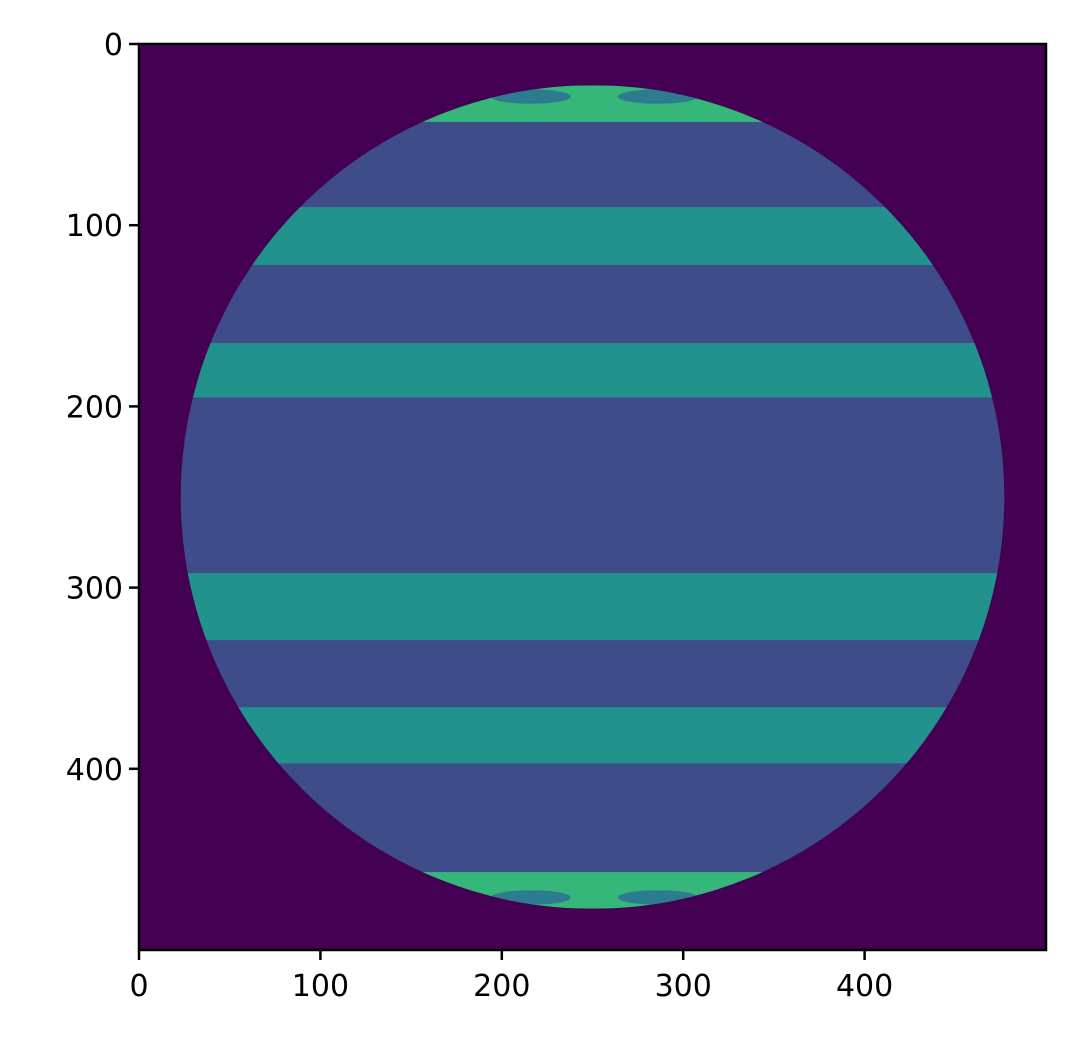  Describe the element at coordinates (138, 986) in the screenshot. I see `x-tick-label: 0` at that location.